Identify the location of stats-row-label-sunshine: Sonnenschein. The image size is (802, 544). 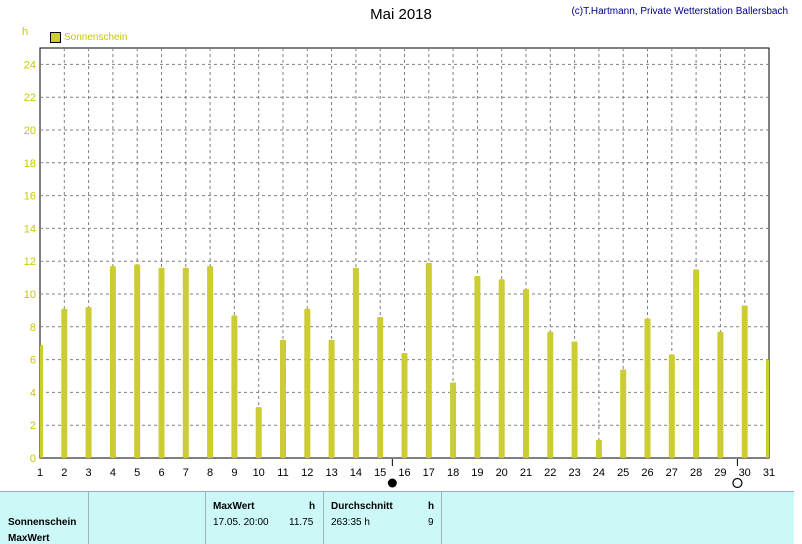
(42, 522).